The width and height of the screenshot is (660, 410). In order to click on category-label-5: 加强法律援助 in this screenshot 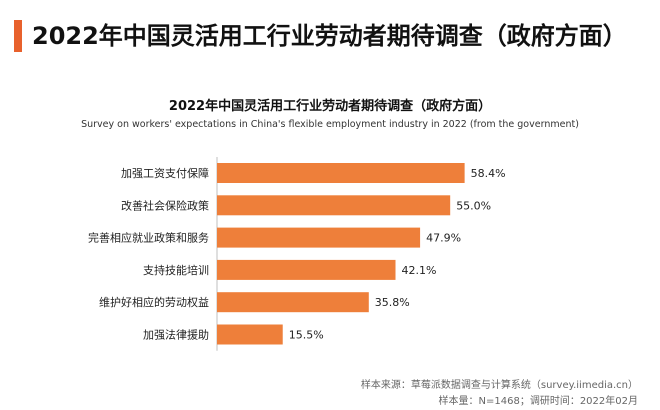, I will do `click(176, 335)`.